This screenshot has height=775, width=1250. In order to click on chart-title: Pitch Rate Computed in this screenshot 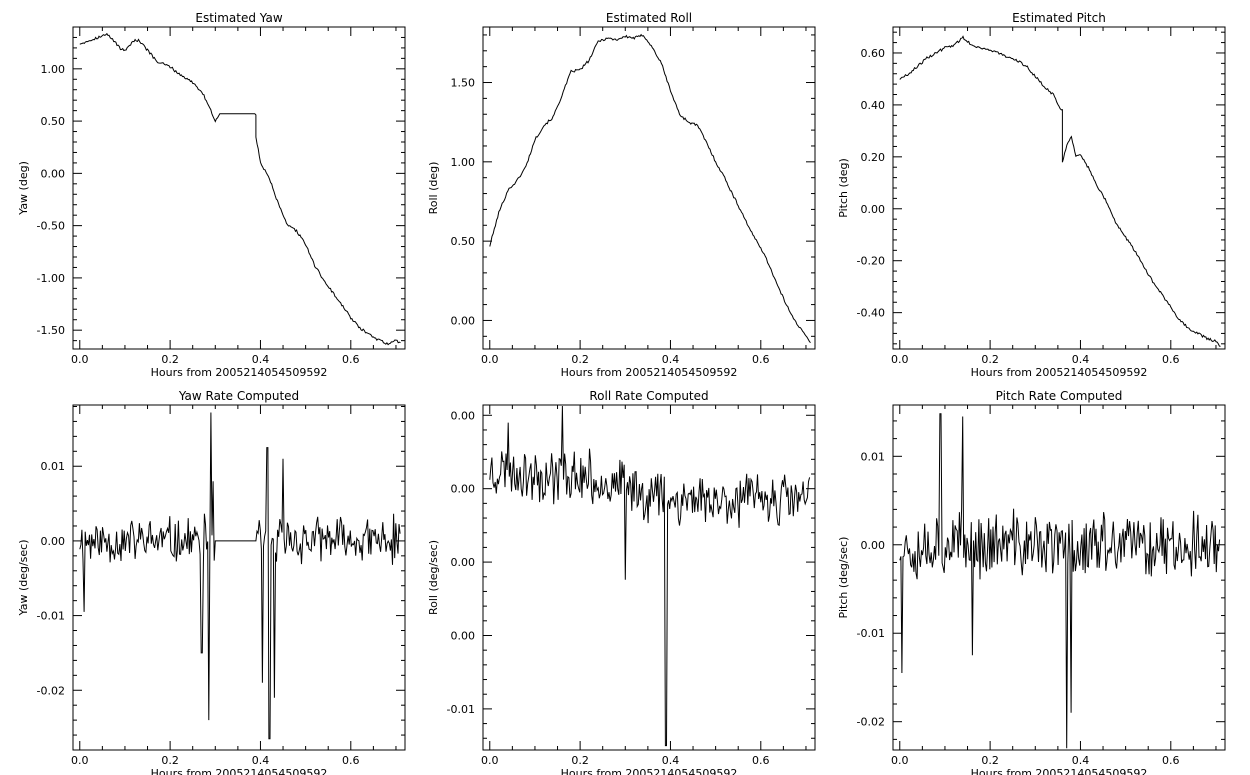, I will do `click(1059, 396)`.